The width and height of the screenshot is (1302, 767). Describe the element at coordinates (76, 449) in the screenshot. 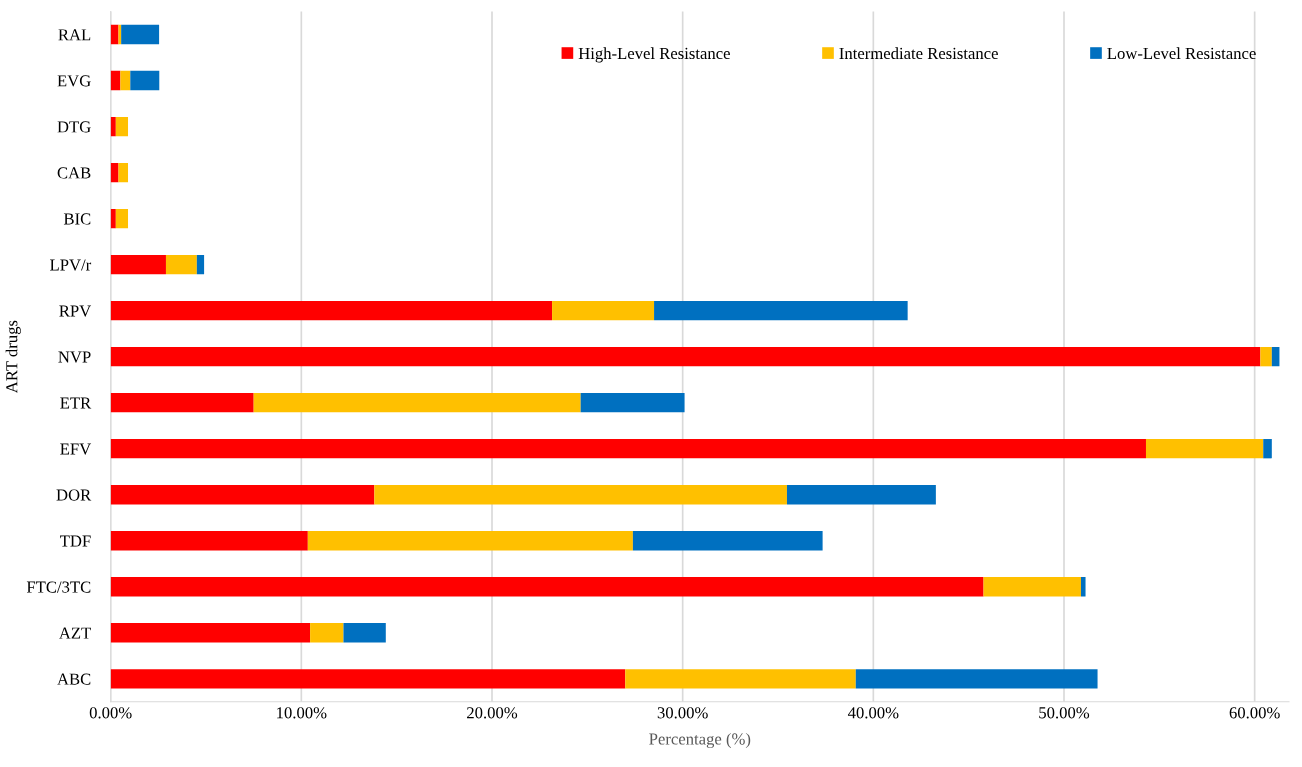

I see `y-tick-label: EFV` at that location.